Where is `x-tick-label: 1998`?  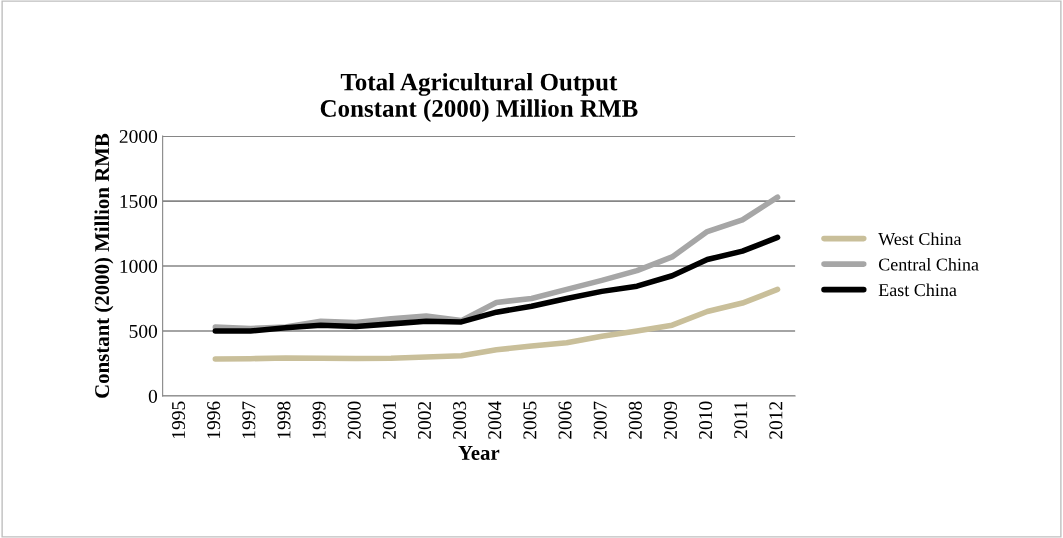
x-tick-label: 1998 is located at coordinates (284, 420).